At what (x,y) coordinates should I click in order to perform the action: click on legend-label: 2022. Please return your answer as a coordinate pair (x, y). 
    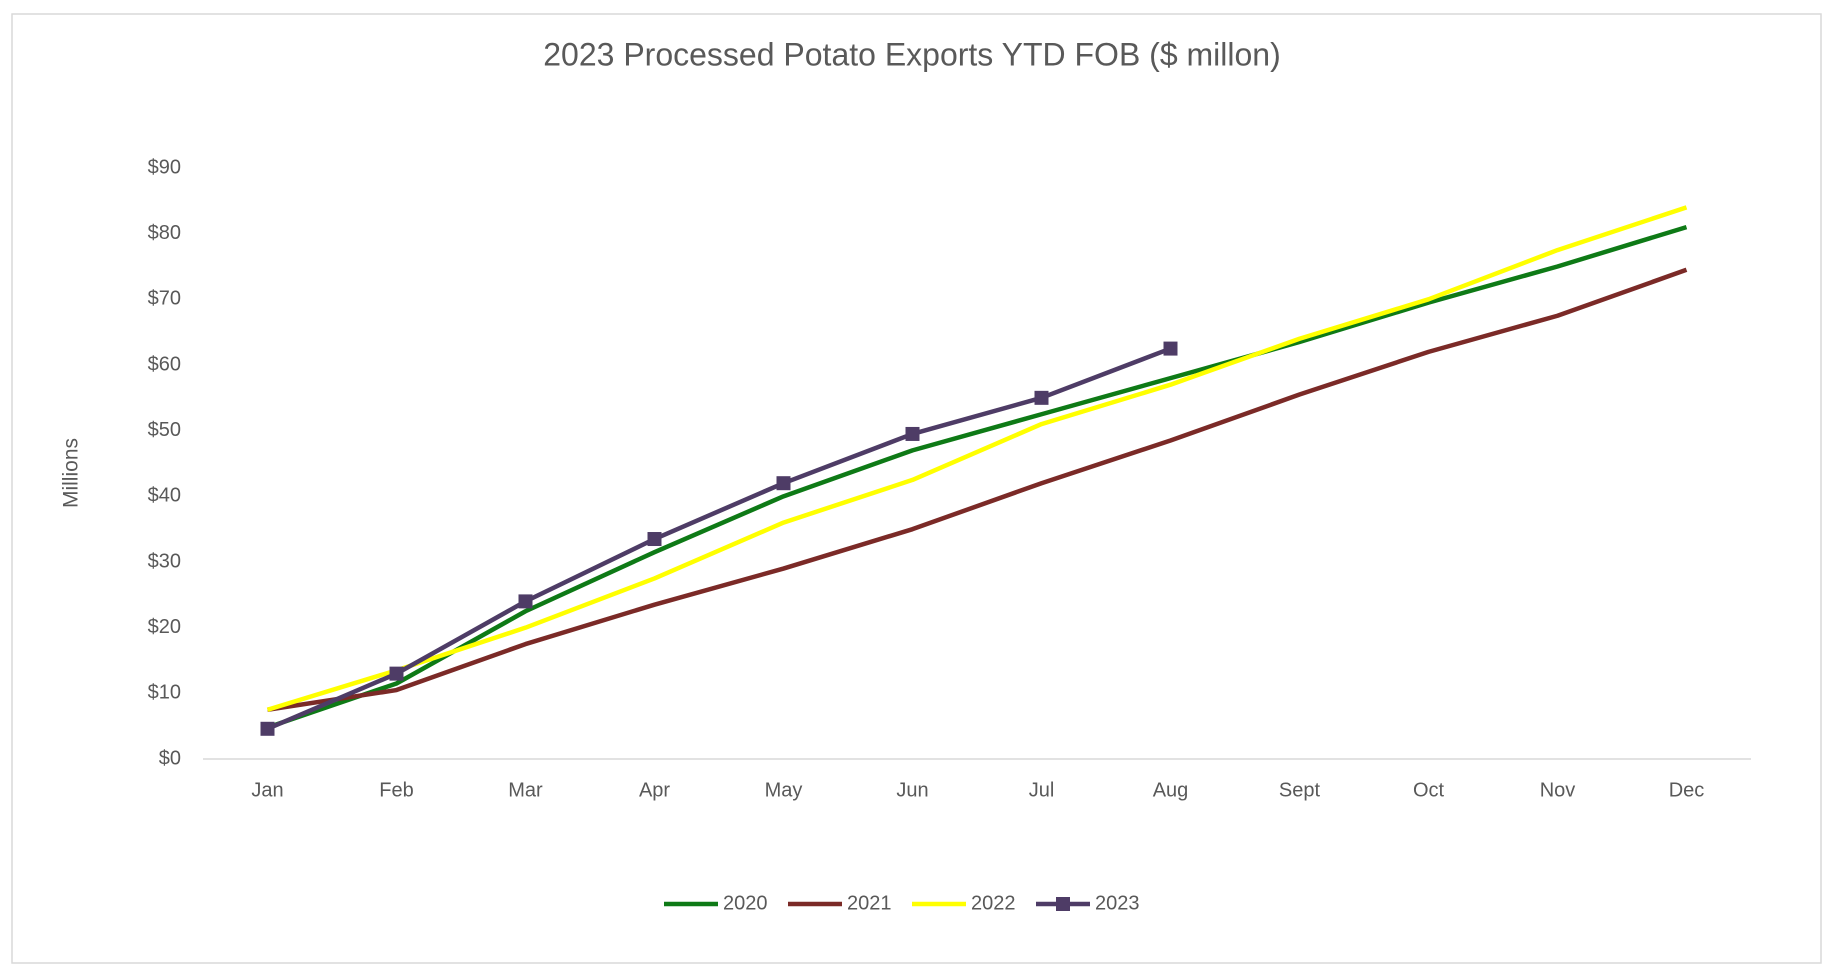
    Looking at the image, I should click on (993, 903).